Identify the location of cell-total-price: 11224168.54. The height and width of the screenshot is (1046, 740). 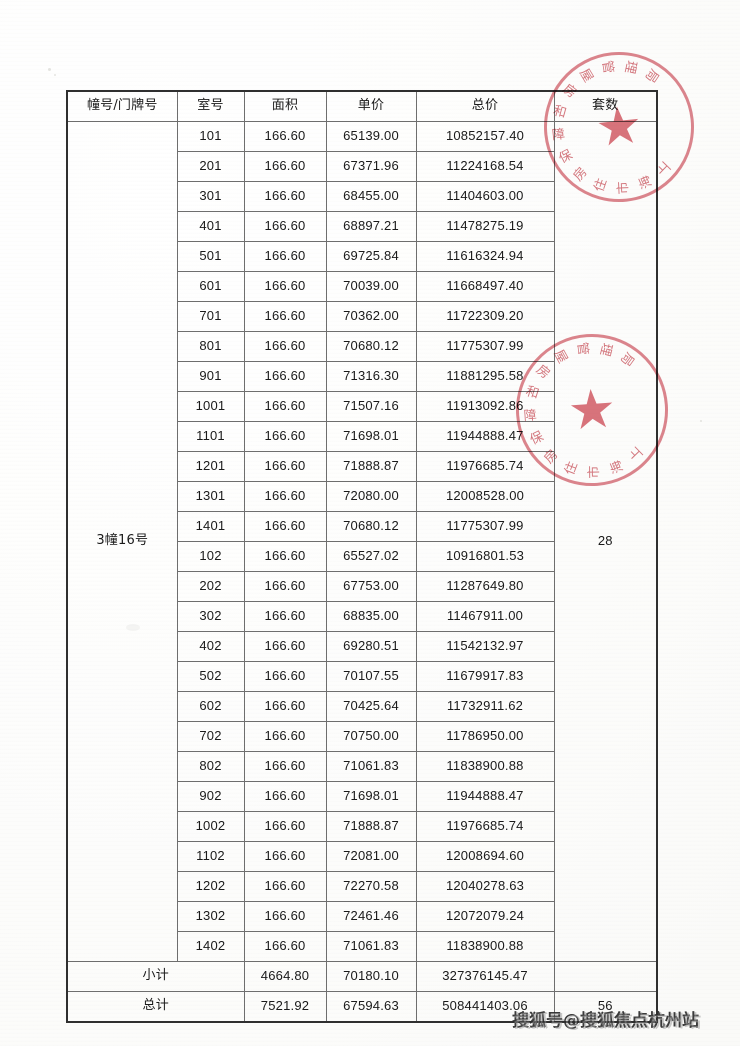
(485, 166).